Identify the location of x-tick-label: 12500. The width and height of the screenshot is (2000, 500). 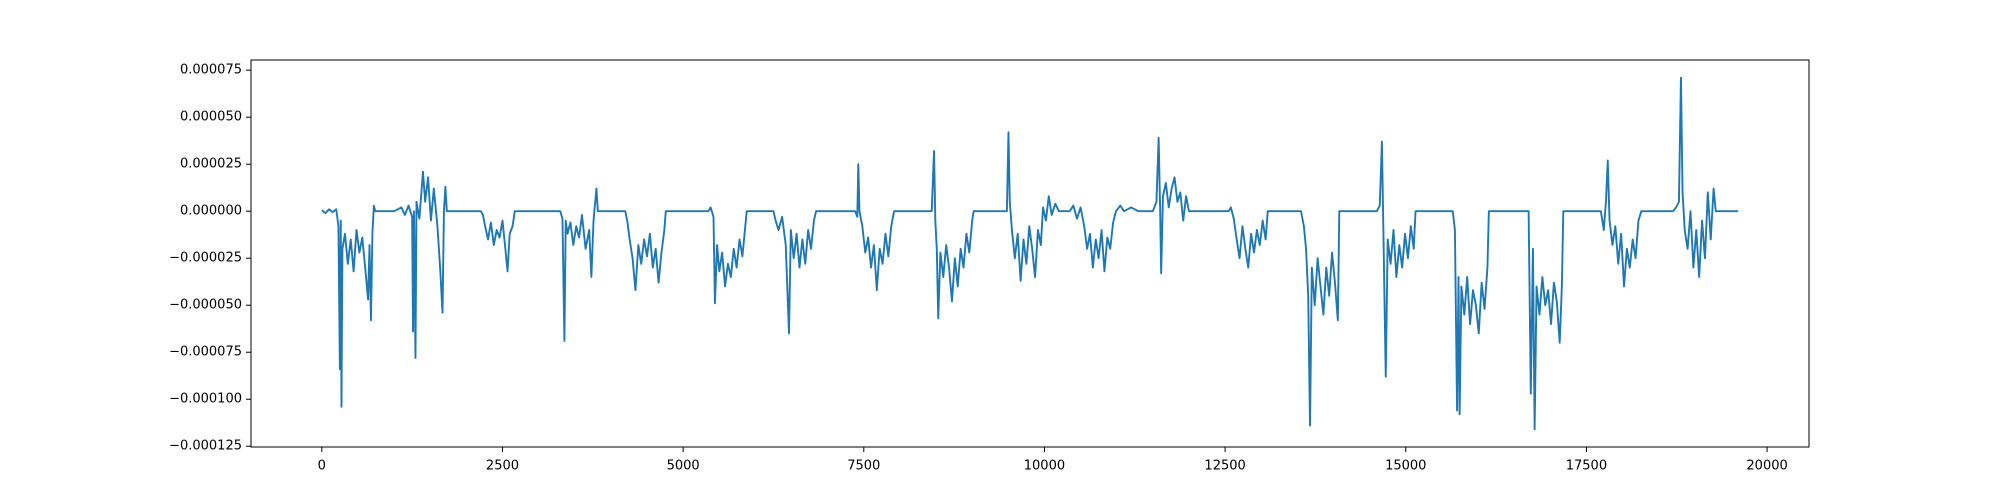
(1224, 466).